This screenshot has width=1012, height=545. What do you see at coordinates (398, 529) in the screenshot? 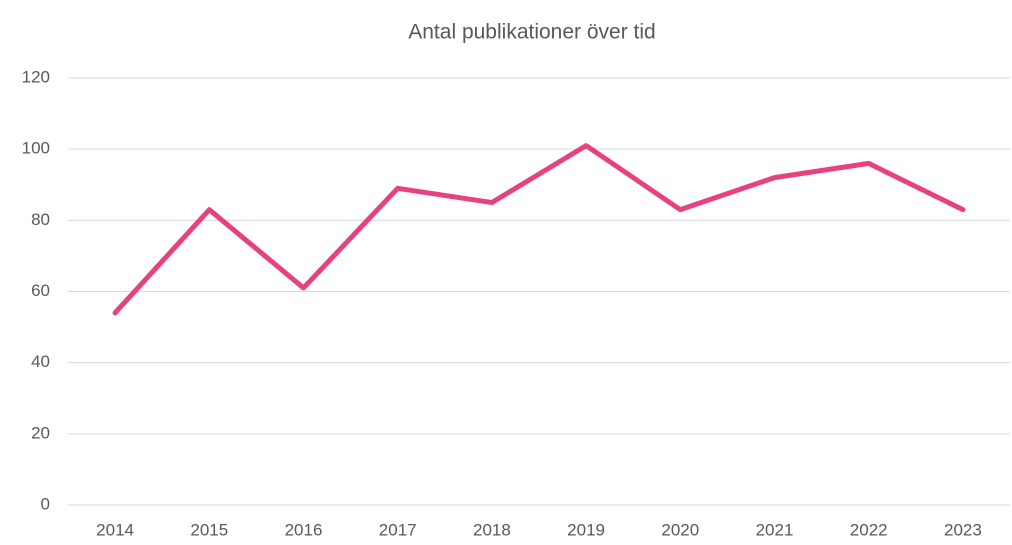
I see `x-tick-label: 2017` at bounding box center [398, 529].